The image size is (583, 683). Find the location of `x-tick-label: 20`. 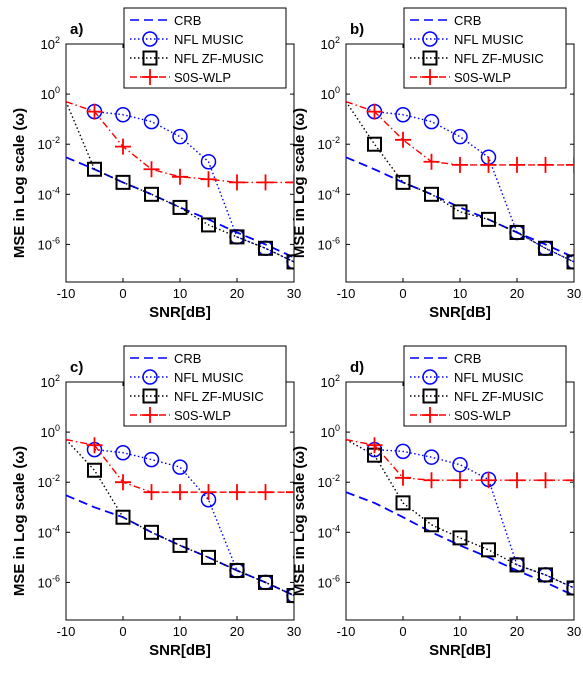

x-tick-label: 20 is located at coordinates (237, 631).